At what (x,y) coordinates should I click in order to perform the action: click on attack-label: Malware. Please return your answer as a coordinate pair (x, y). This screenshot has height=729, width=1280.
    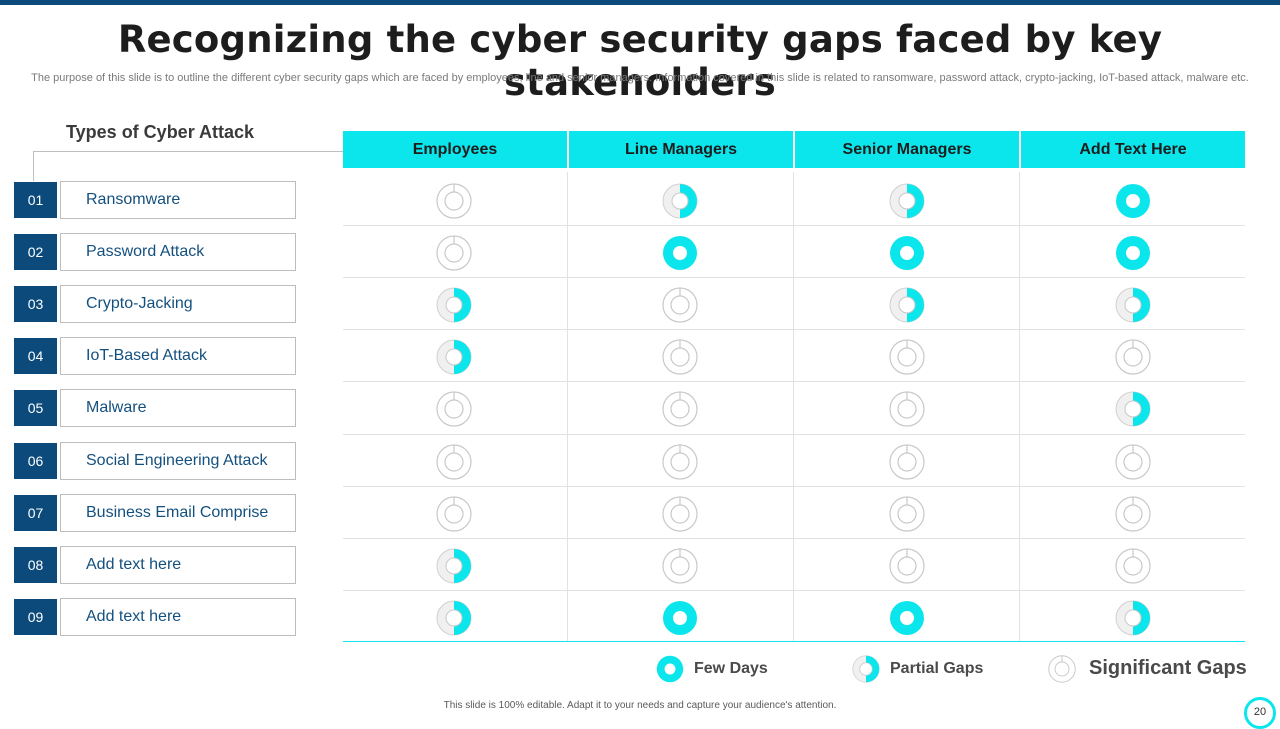
    Looking at the image, I should click on (178, 408).